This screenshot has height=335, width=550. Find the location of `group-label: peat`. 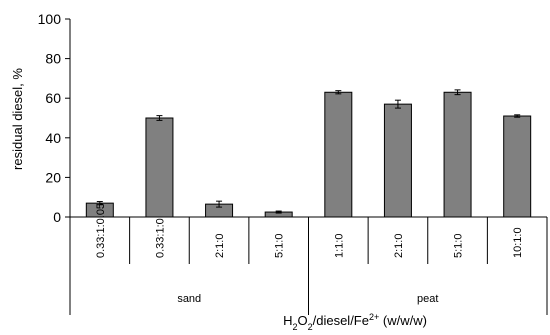

group-label: peat is located at coordinates (427, 299).